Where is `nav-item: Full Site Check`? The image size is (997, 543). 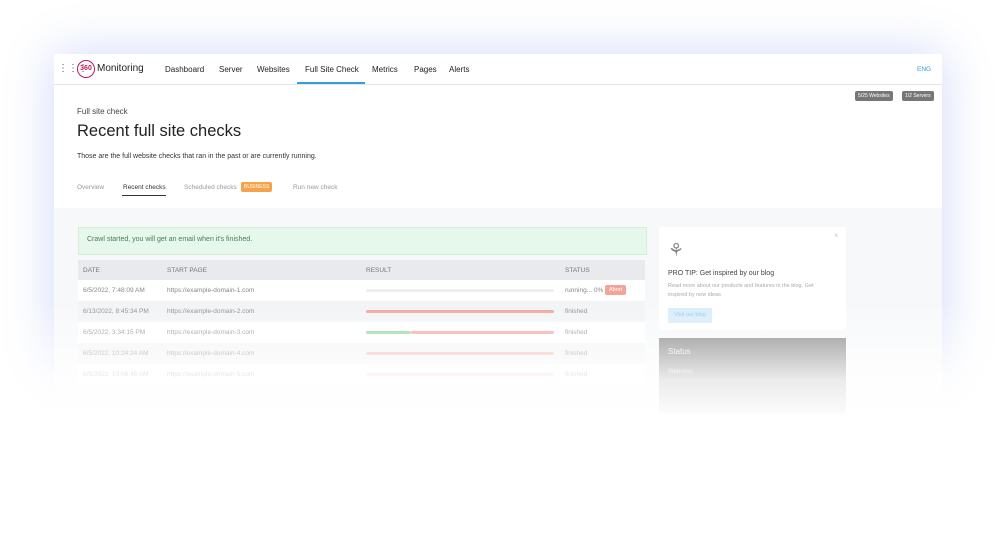 nav-item: Full Site Check is located at coordinates (332, 69).